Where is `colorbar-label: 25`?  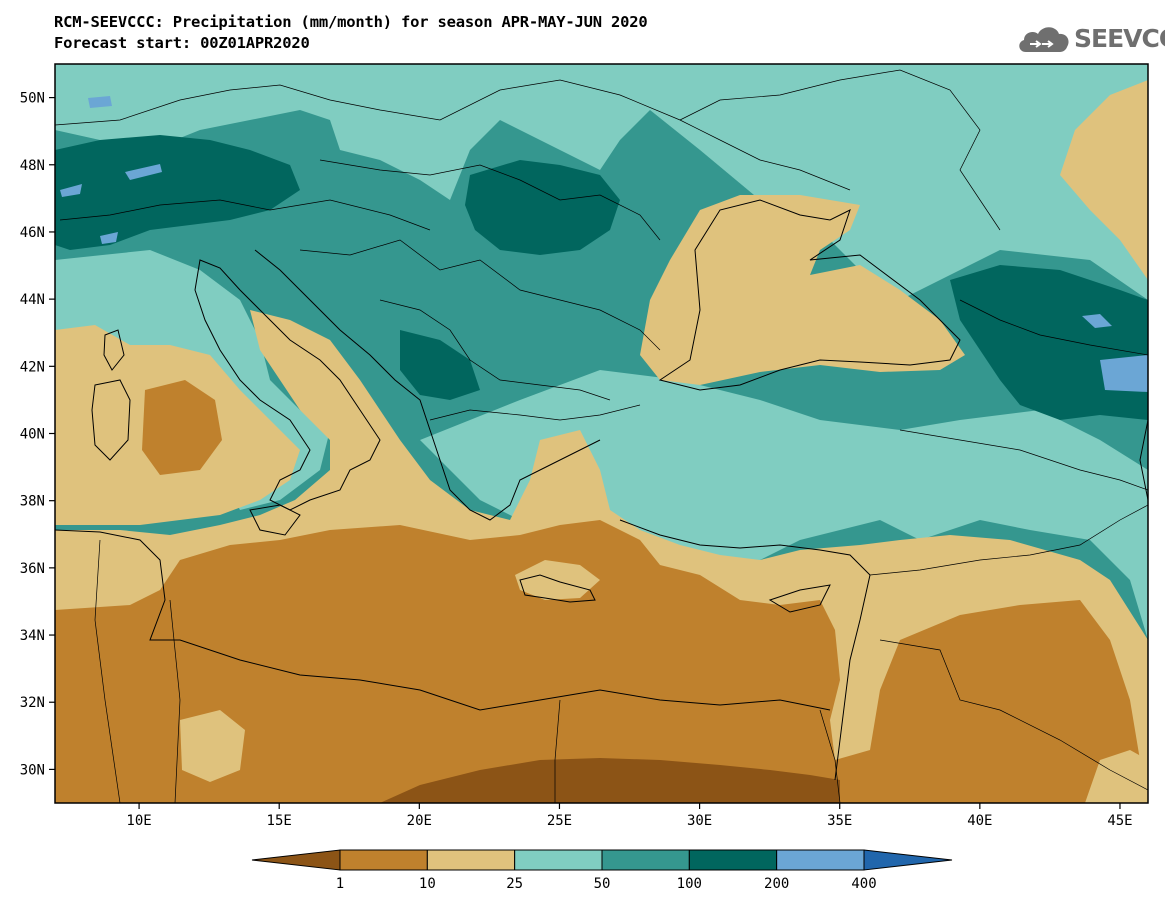 colorbar-label: 25 is located at coordinates (514, 884).